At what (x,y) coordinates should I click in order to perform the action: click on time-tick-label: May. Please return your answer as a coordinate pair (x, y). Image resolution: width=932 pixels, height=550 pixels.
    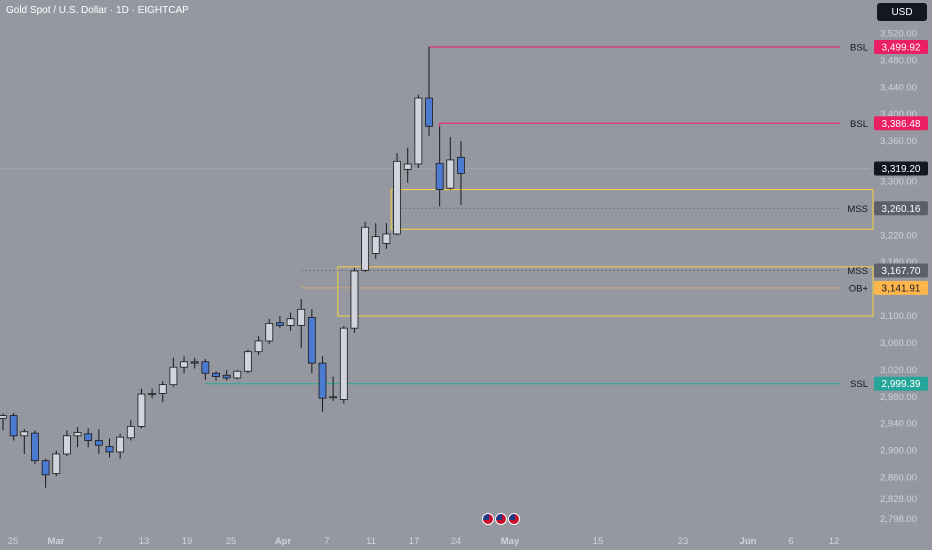
    Looking at the image, I should click on (510, 541).